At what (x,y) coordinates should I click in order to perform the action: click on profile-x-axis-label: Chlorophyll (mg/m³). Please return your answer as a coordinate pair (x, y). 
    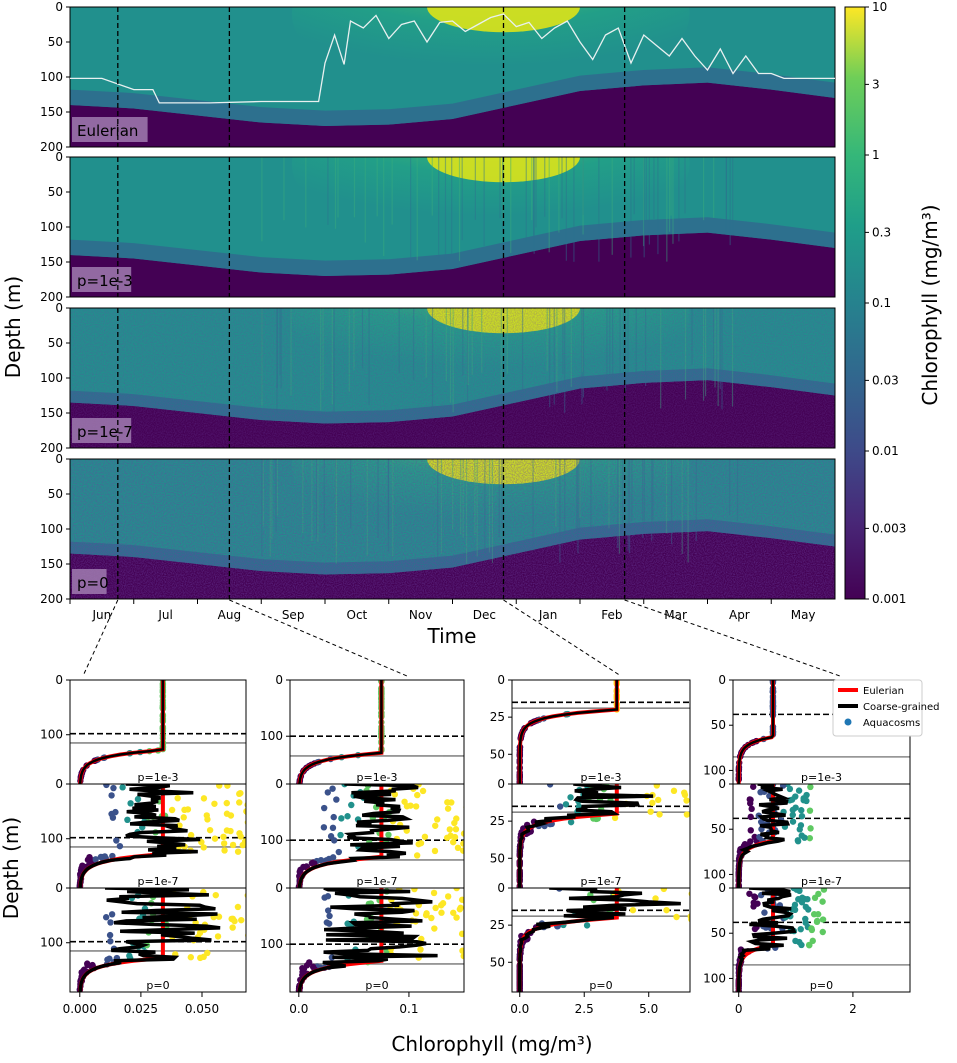
    Looking at the image, I should click on (491, 1044).